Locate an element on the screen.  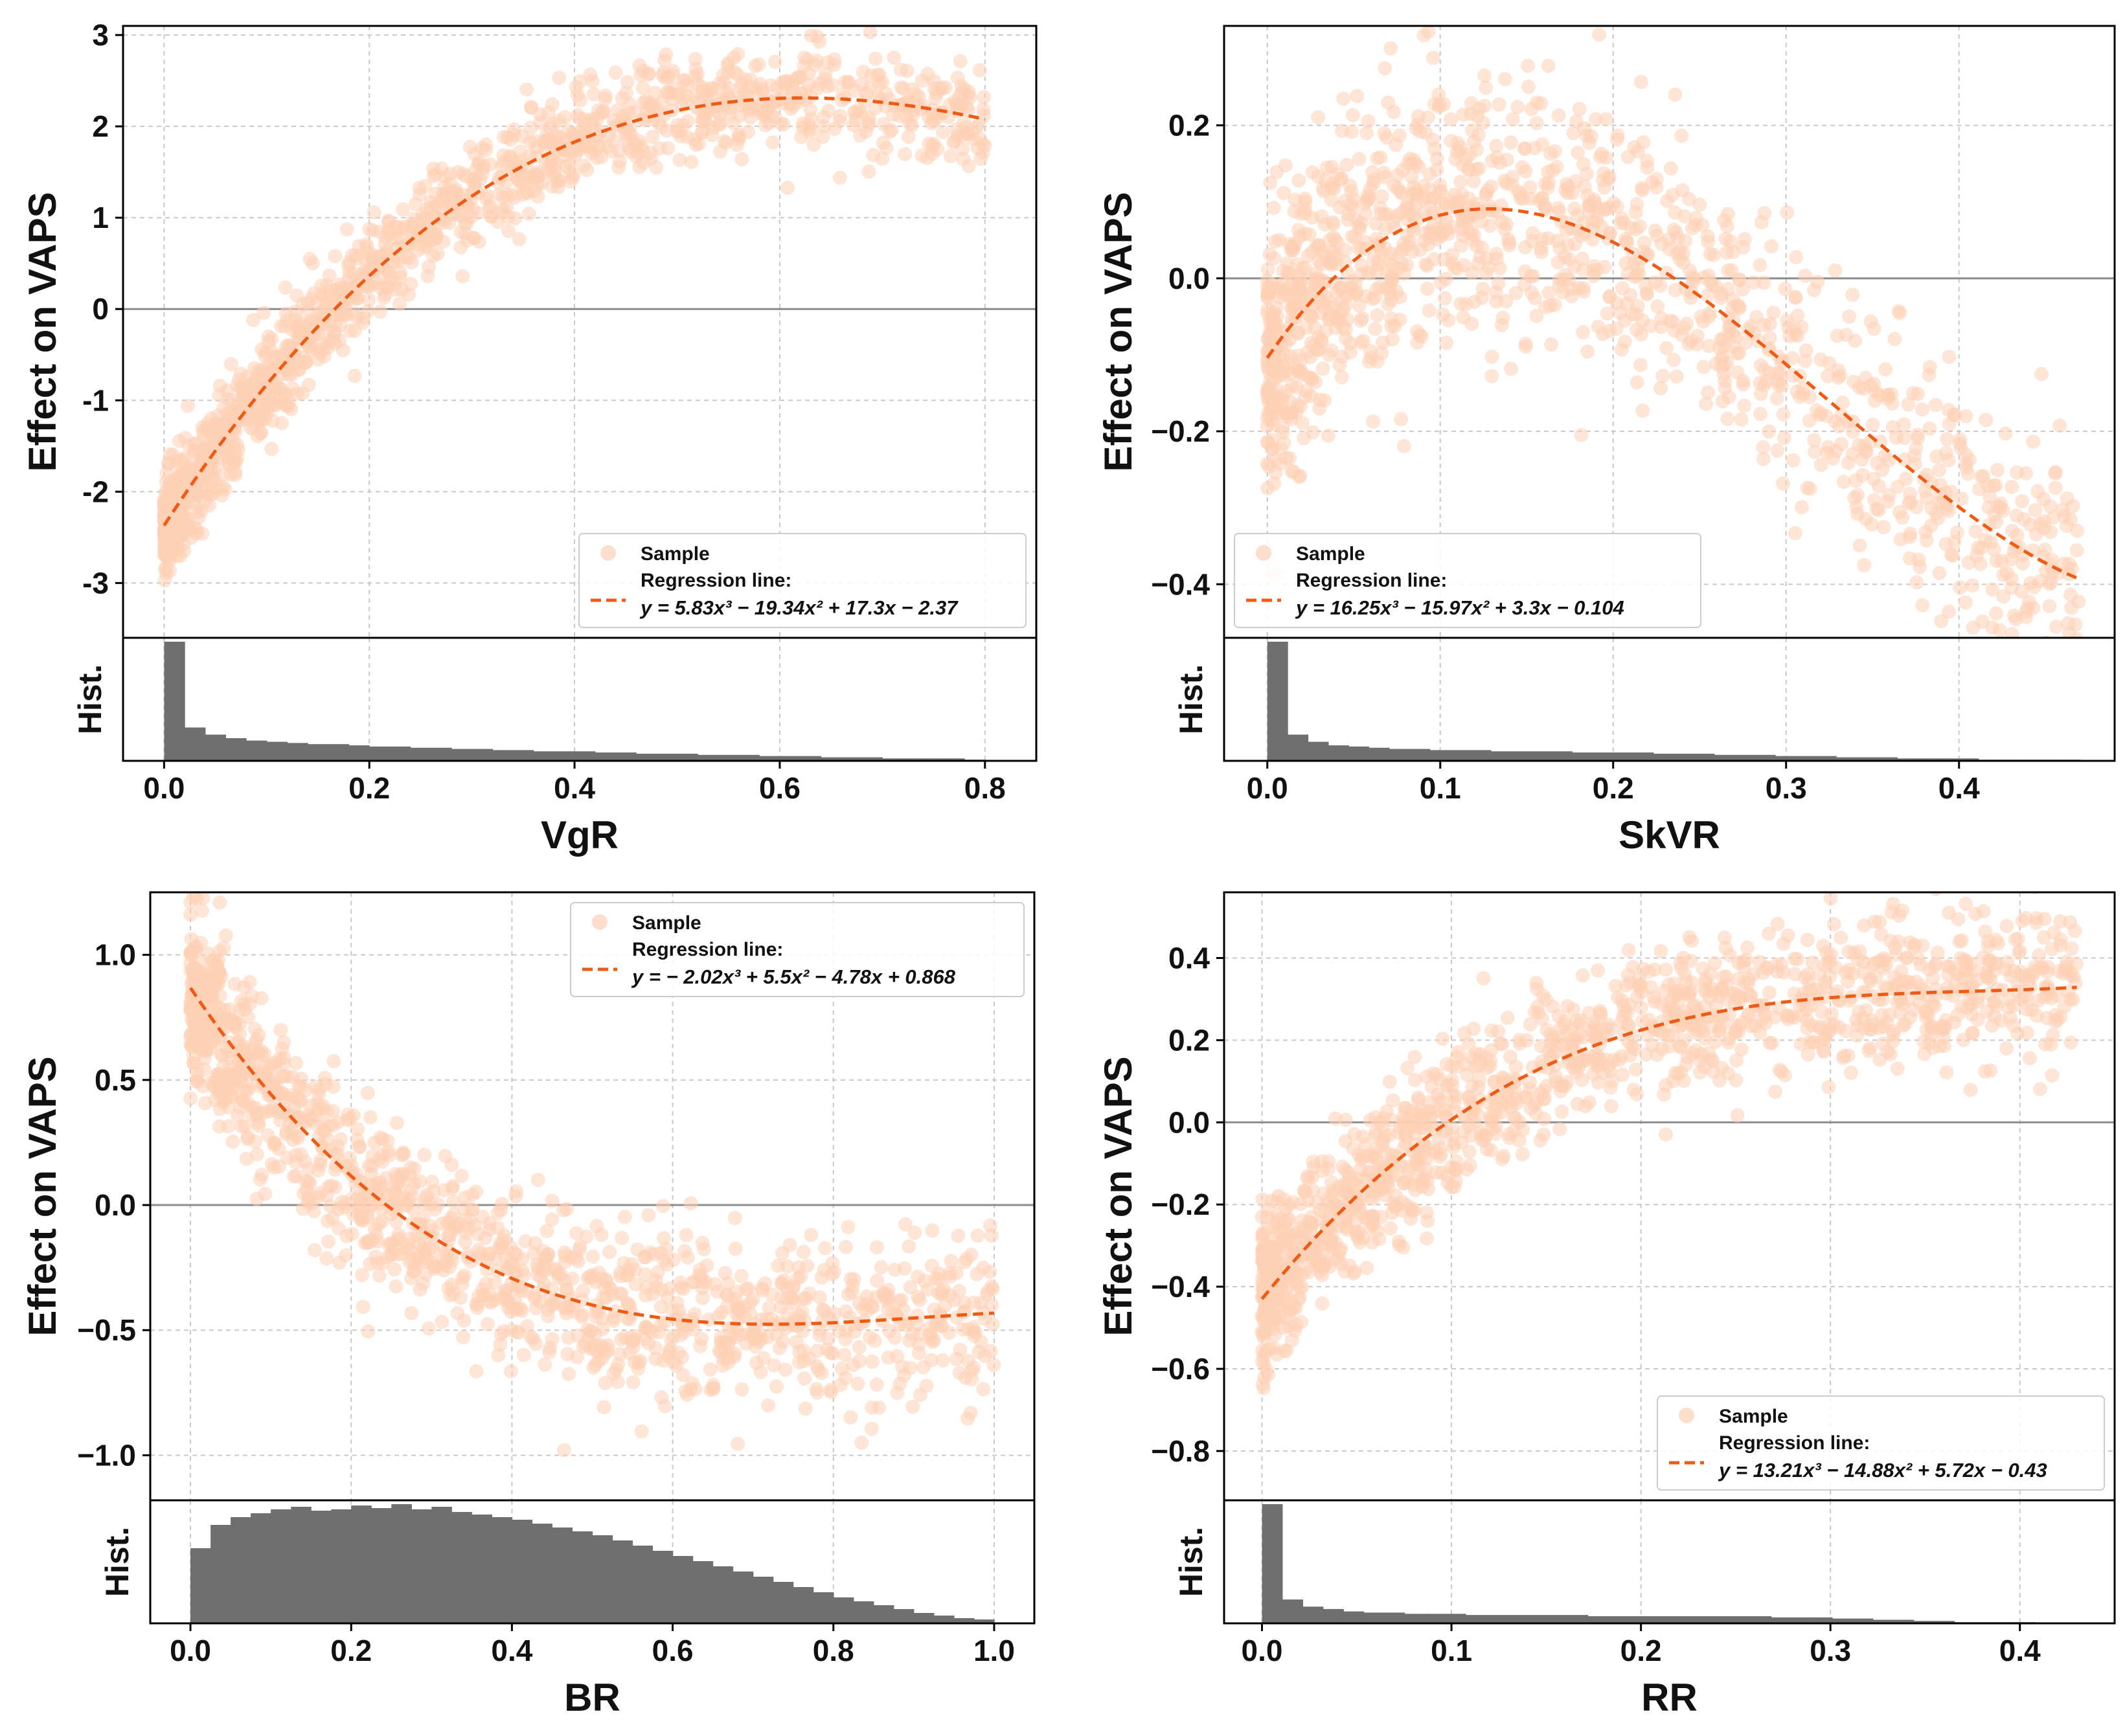
y-tick-label: −1.0 is located at coordinates (106, 1455).